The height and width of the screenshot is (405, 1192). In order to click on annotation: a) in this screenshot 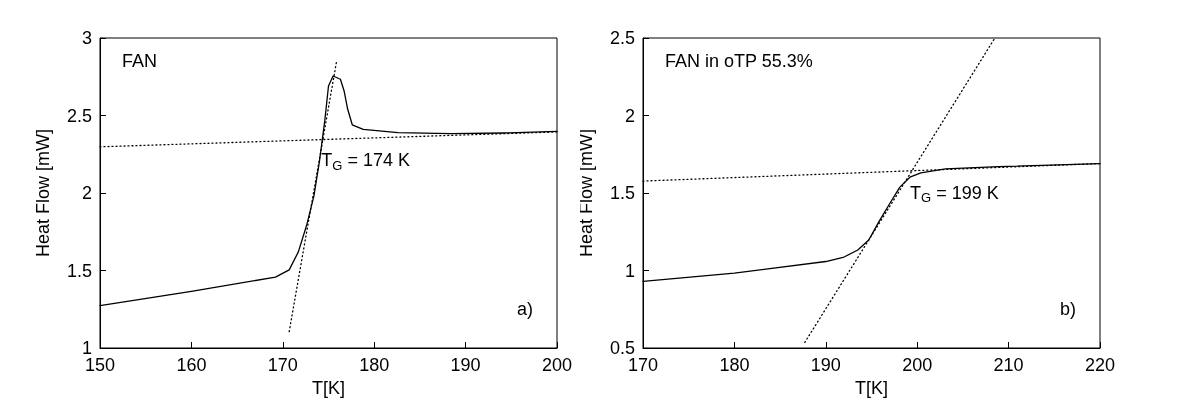, I will do `click(525, 309)`.